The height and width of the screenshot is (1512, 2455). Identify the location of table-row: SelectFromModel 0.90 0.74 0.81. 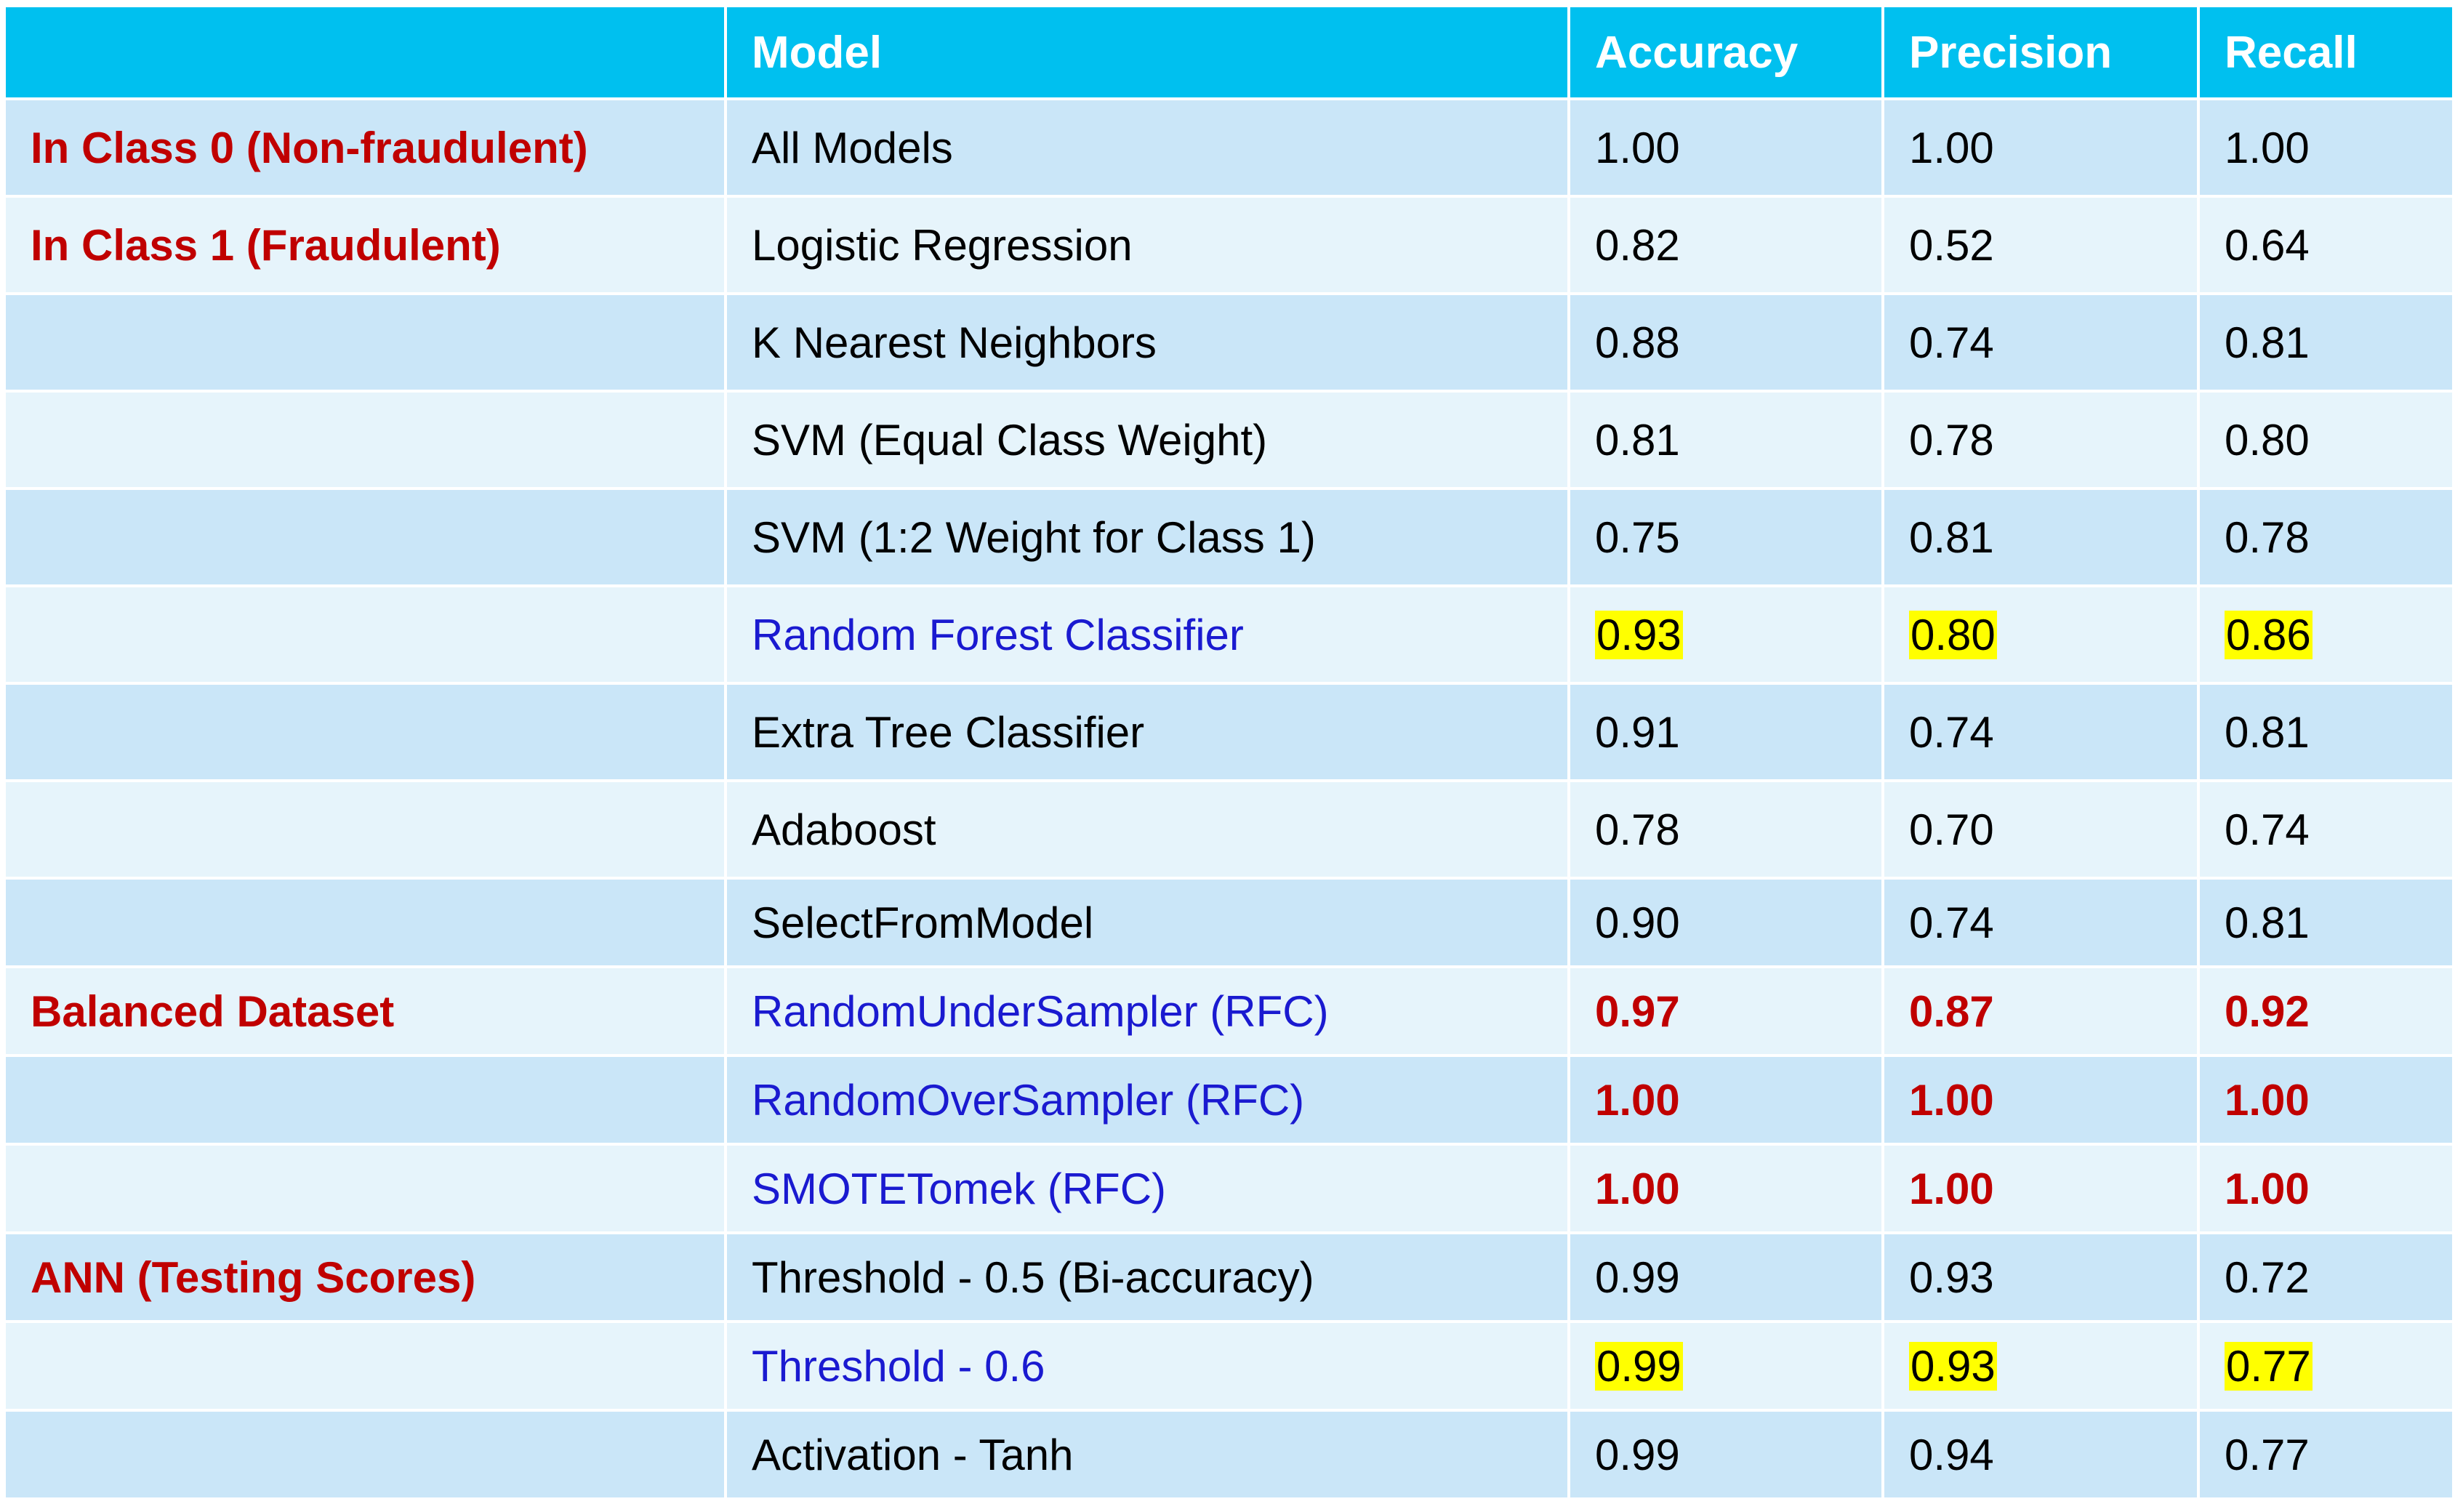
(1229, 922).